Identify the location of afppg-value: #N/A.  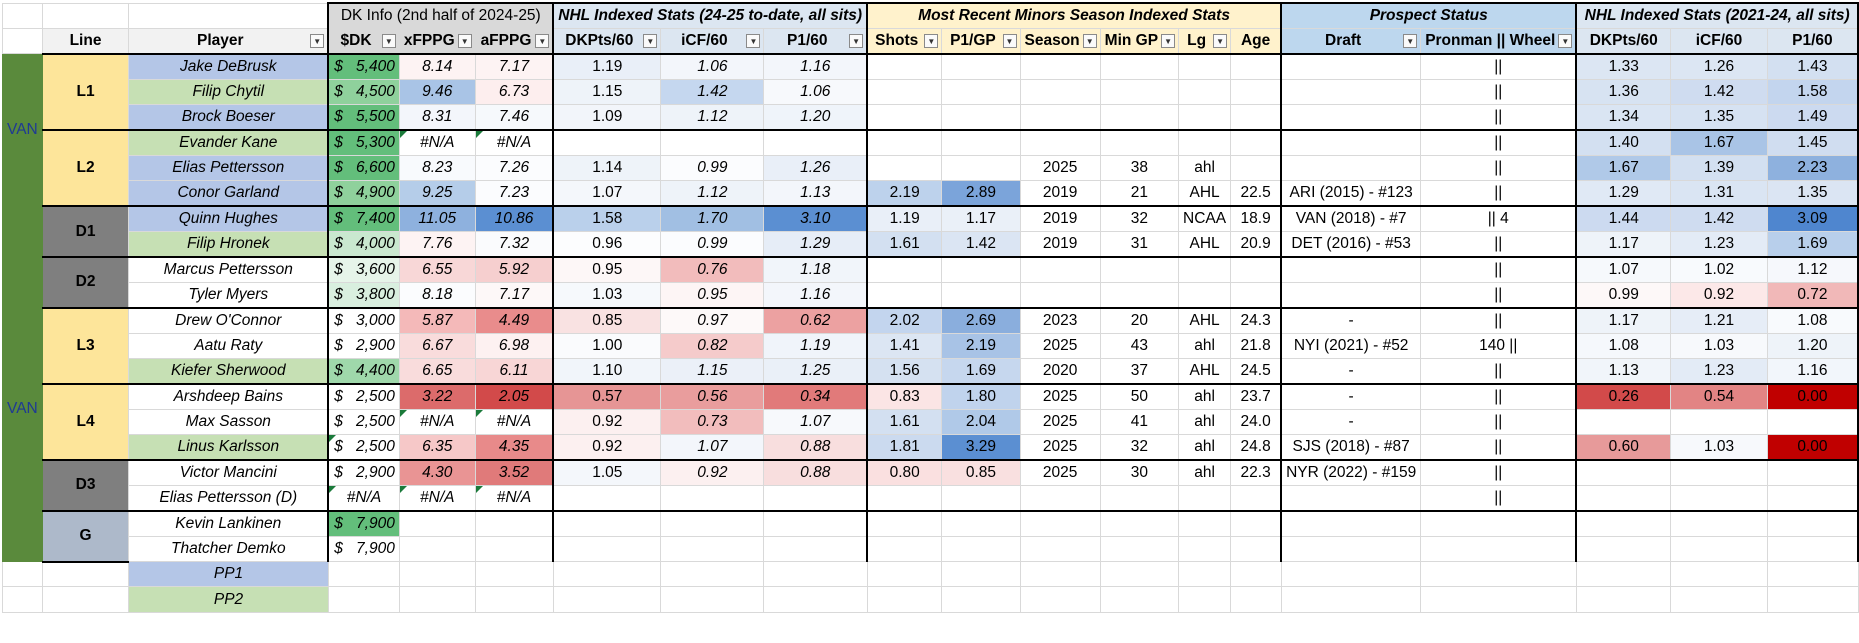
(514, 498).